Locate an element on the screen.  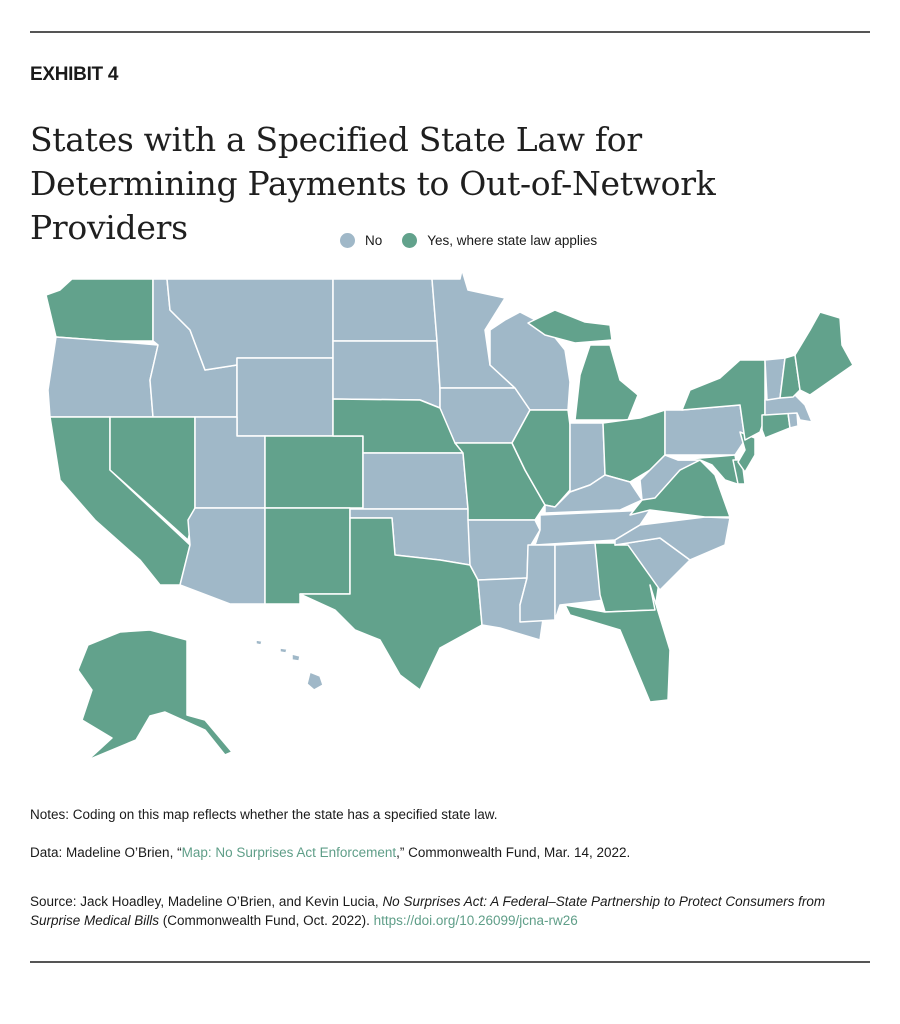
state-MI is located at coordinates (583, 365).